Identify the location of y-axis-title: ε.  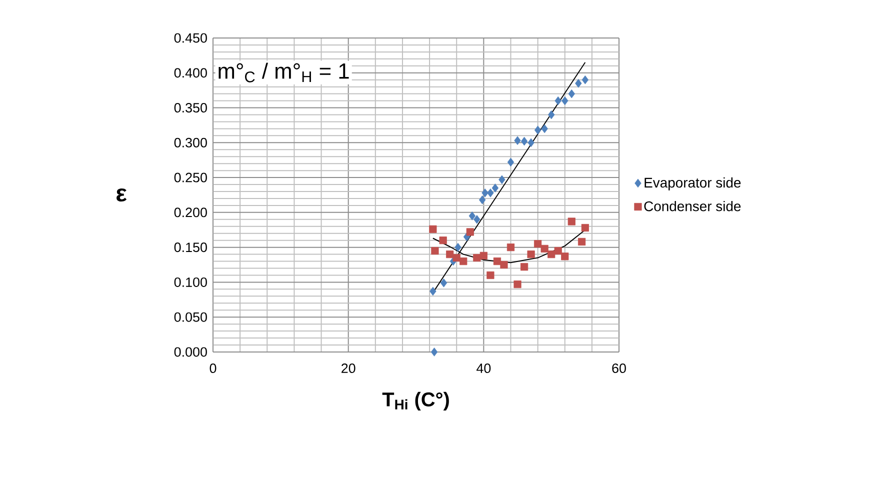
(121, 195).